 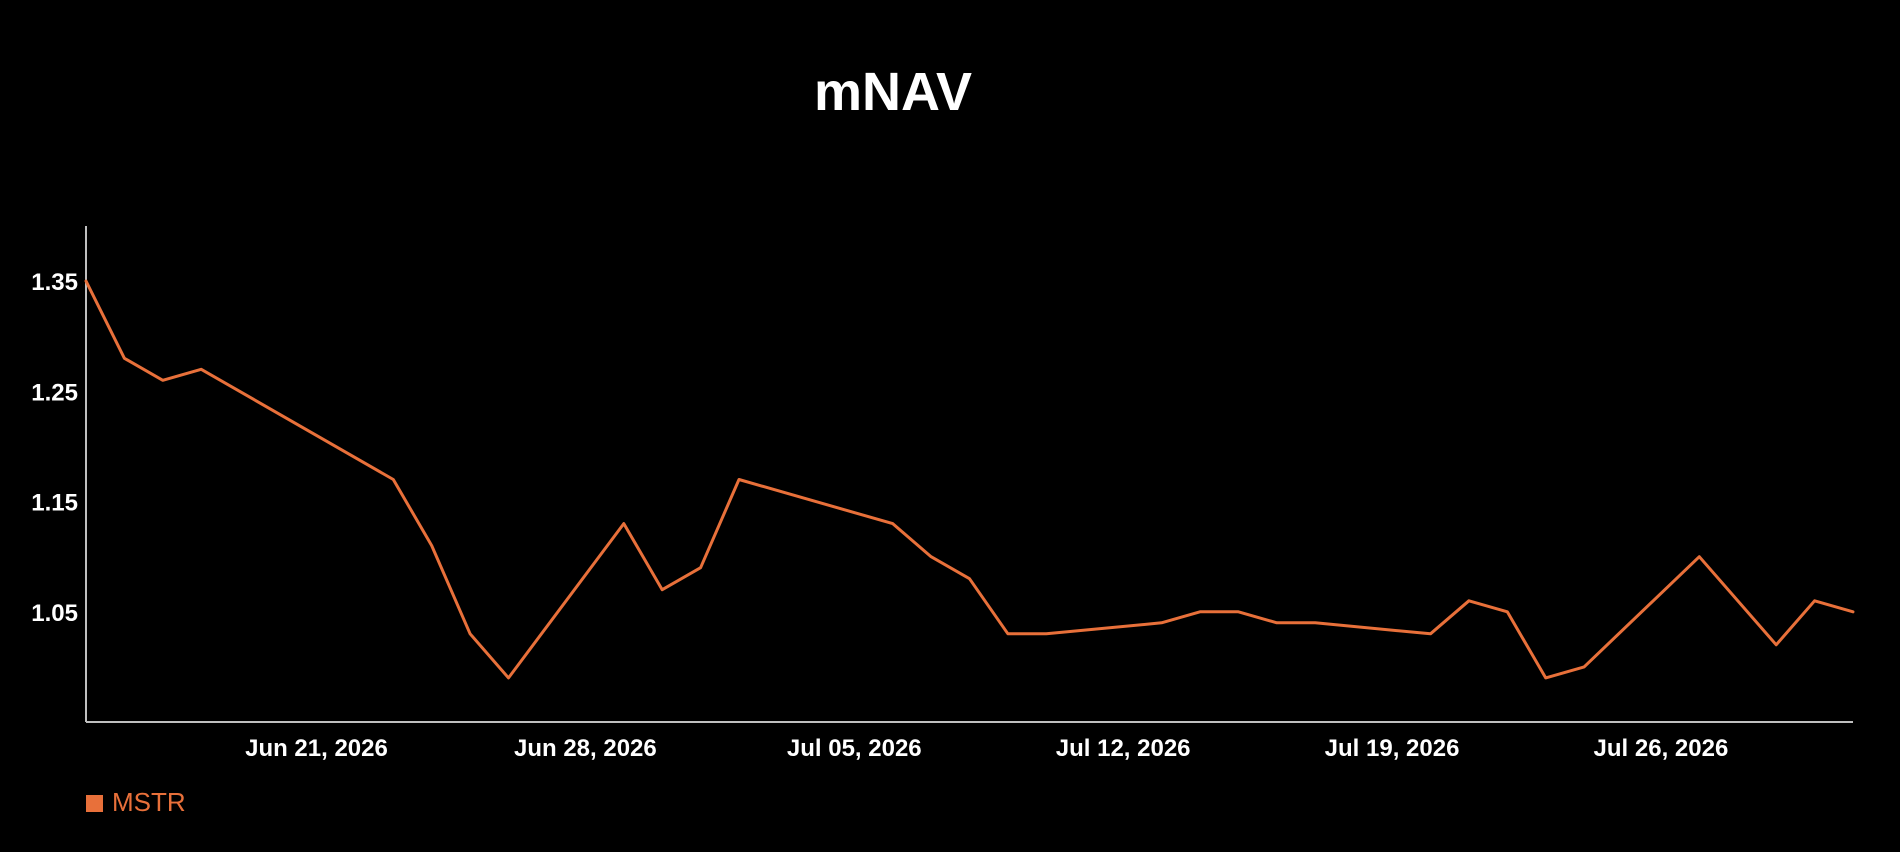 I want to click on x-tick-label: Jun 28, 2026, so click(x=585, y=748).